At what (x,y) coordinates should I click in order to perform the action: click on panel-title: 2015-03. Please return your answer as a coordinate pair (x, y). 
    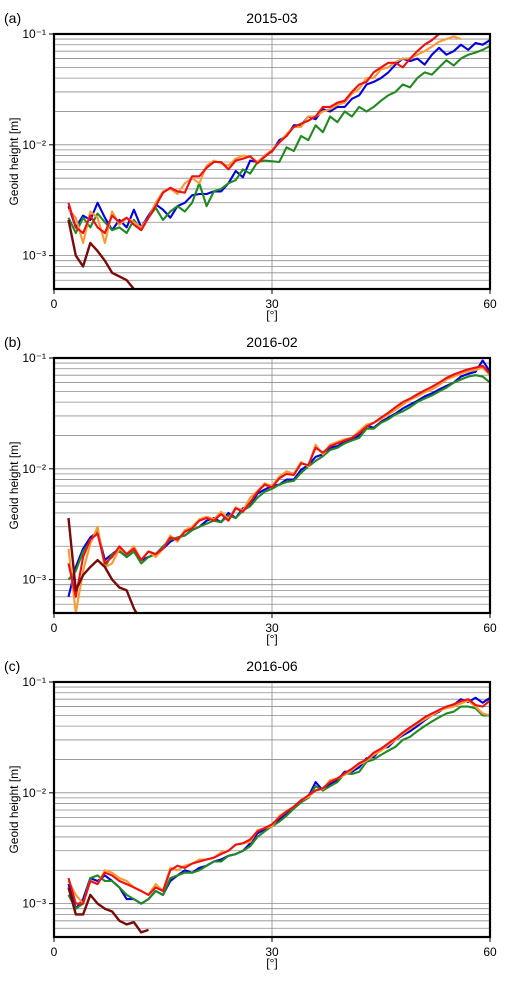
    Looking at the image, I should click on (272, 18).